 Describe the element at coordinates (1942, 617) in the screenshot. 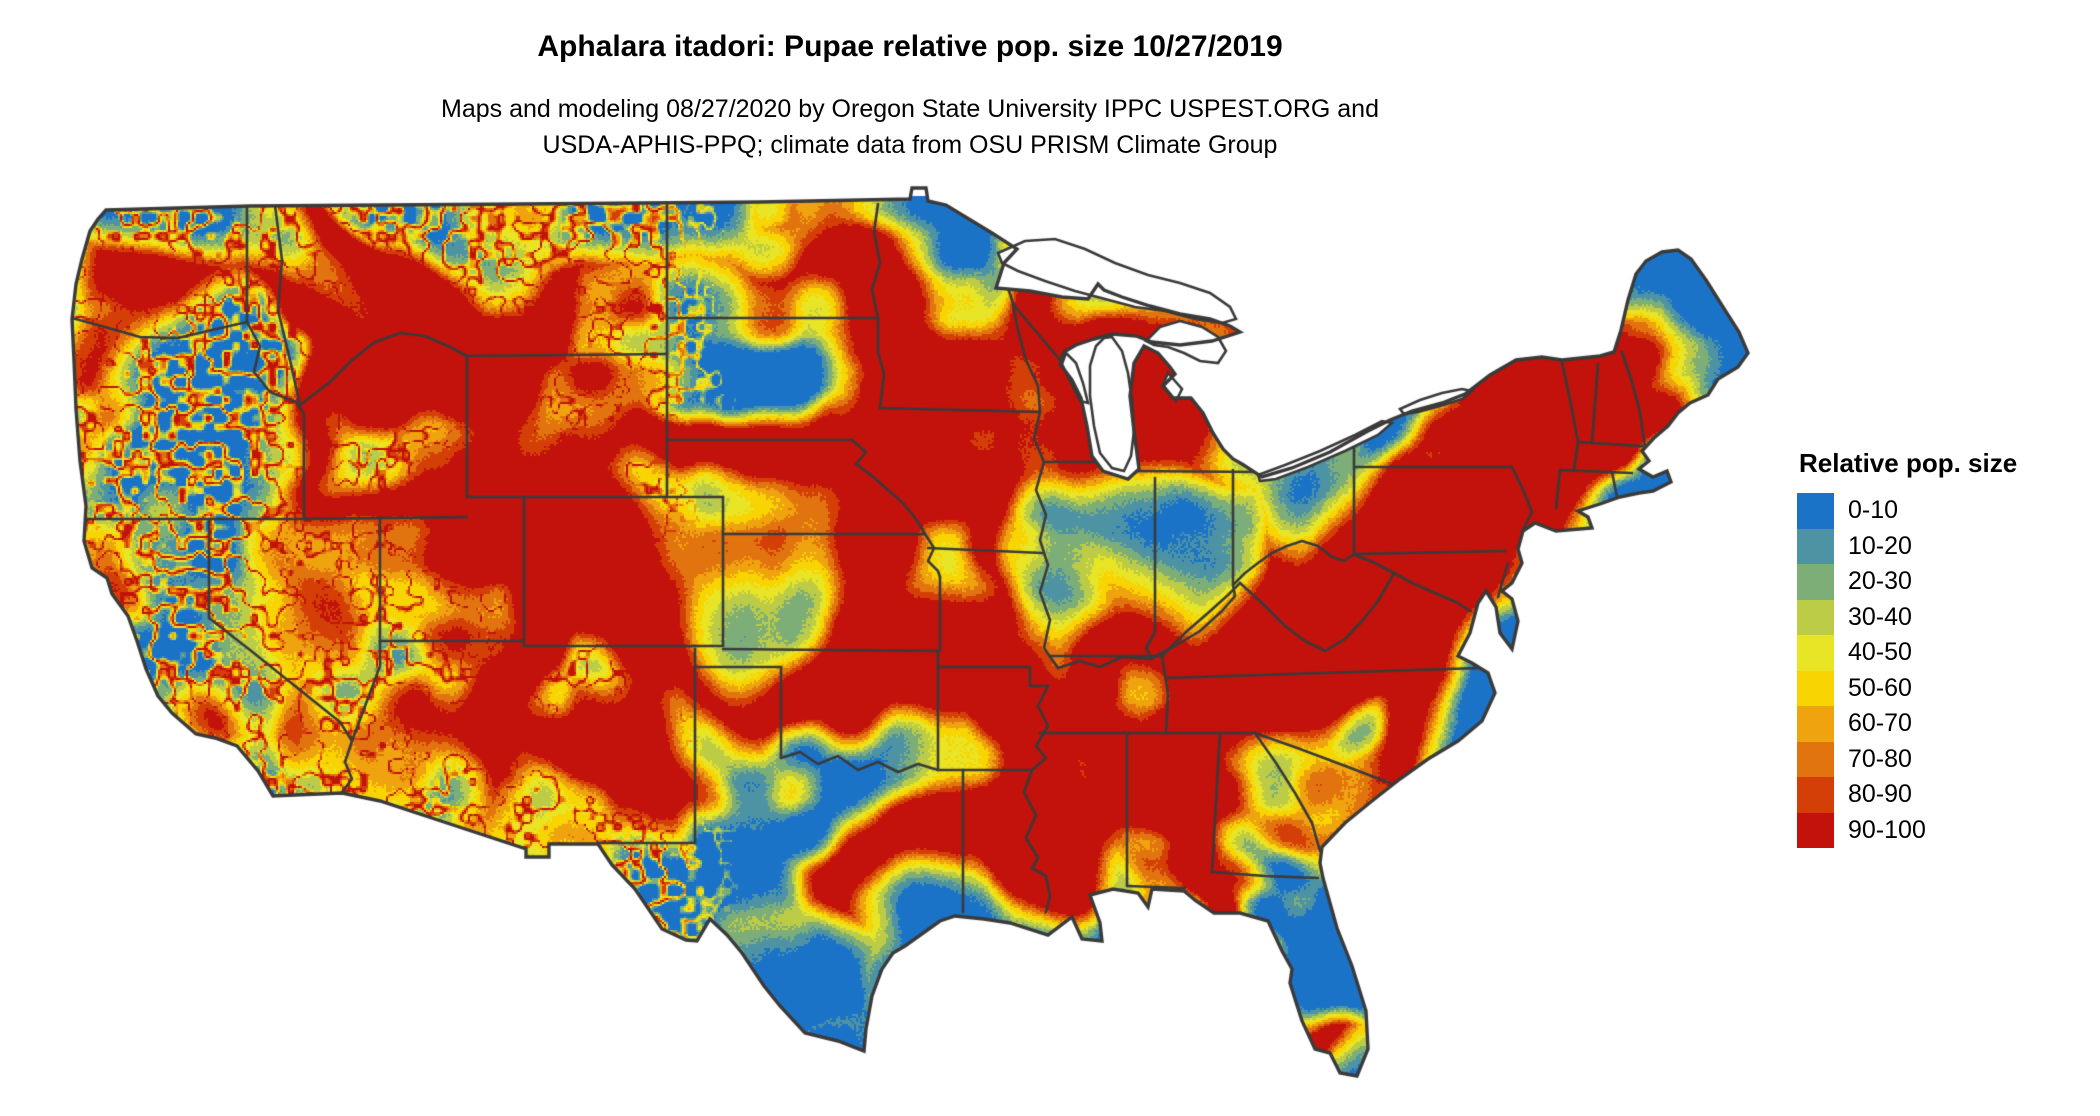

I see `legend-row-30-40: 30-40` at that location.